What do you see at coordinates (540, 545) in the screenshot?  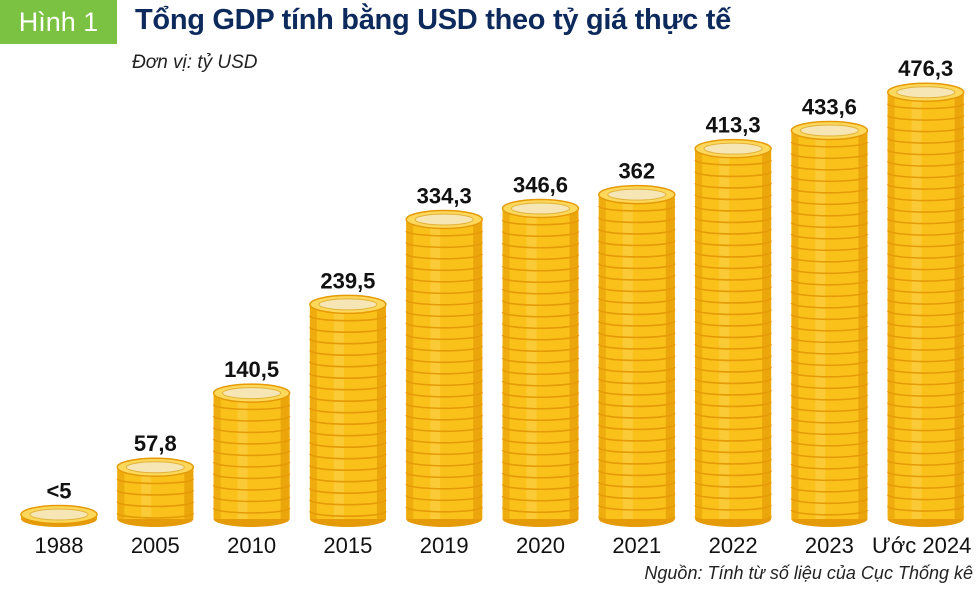 I see `category-label: 2020` at bounding box center [540, 545].